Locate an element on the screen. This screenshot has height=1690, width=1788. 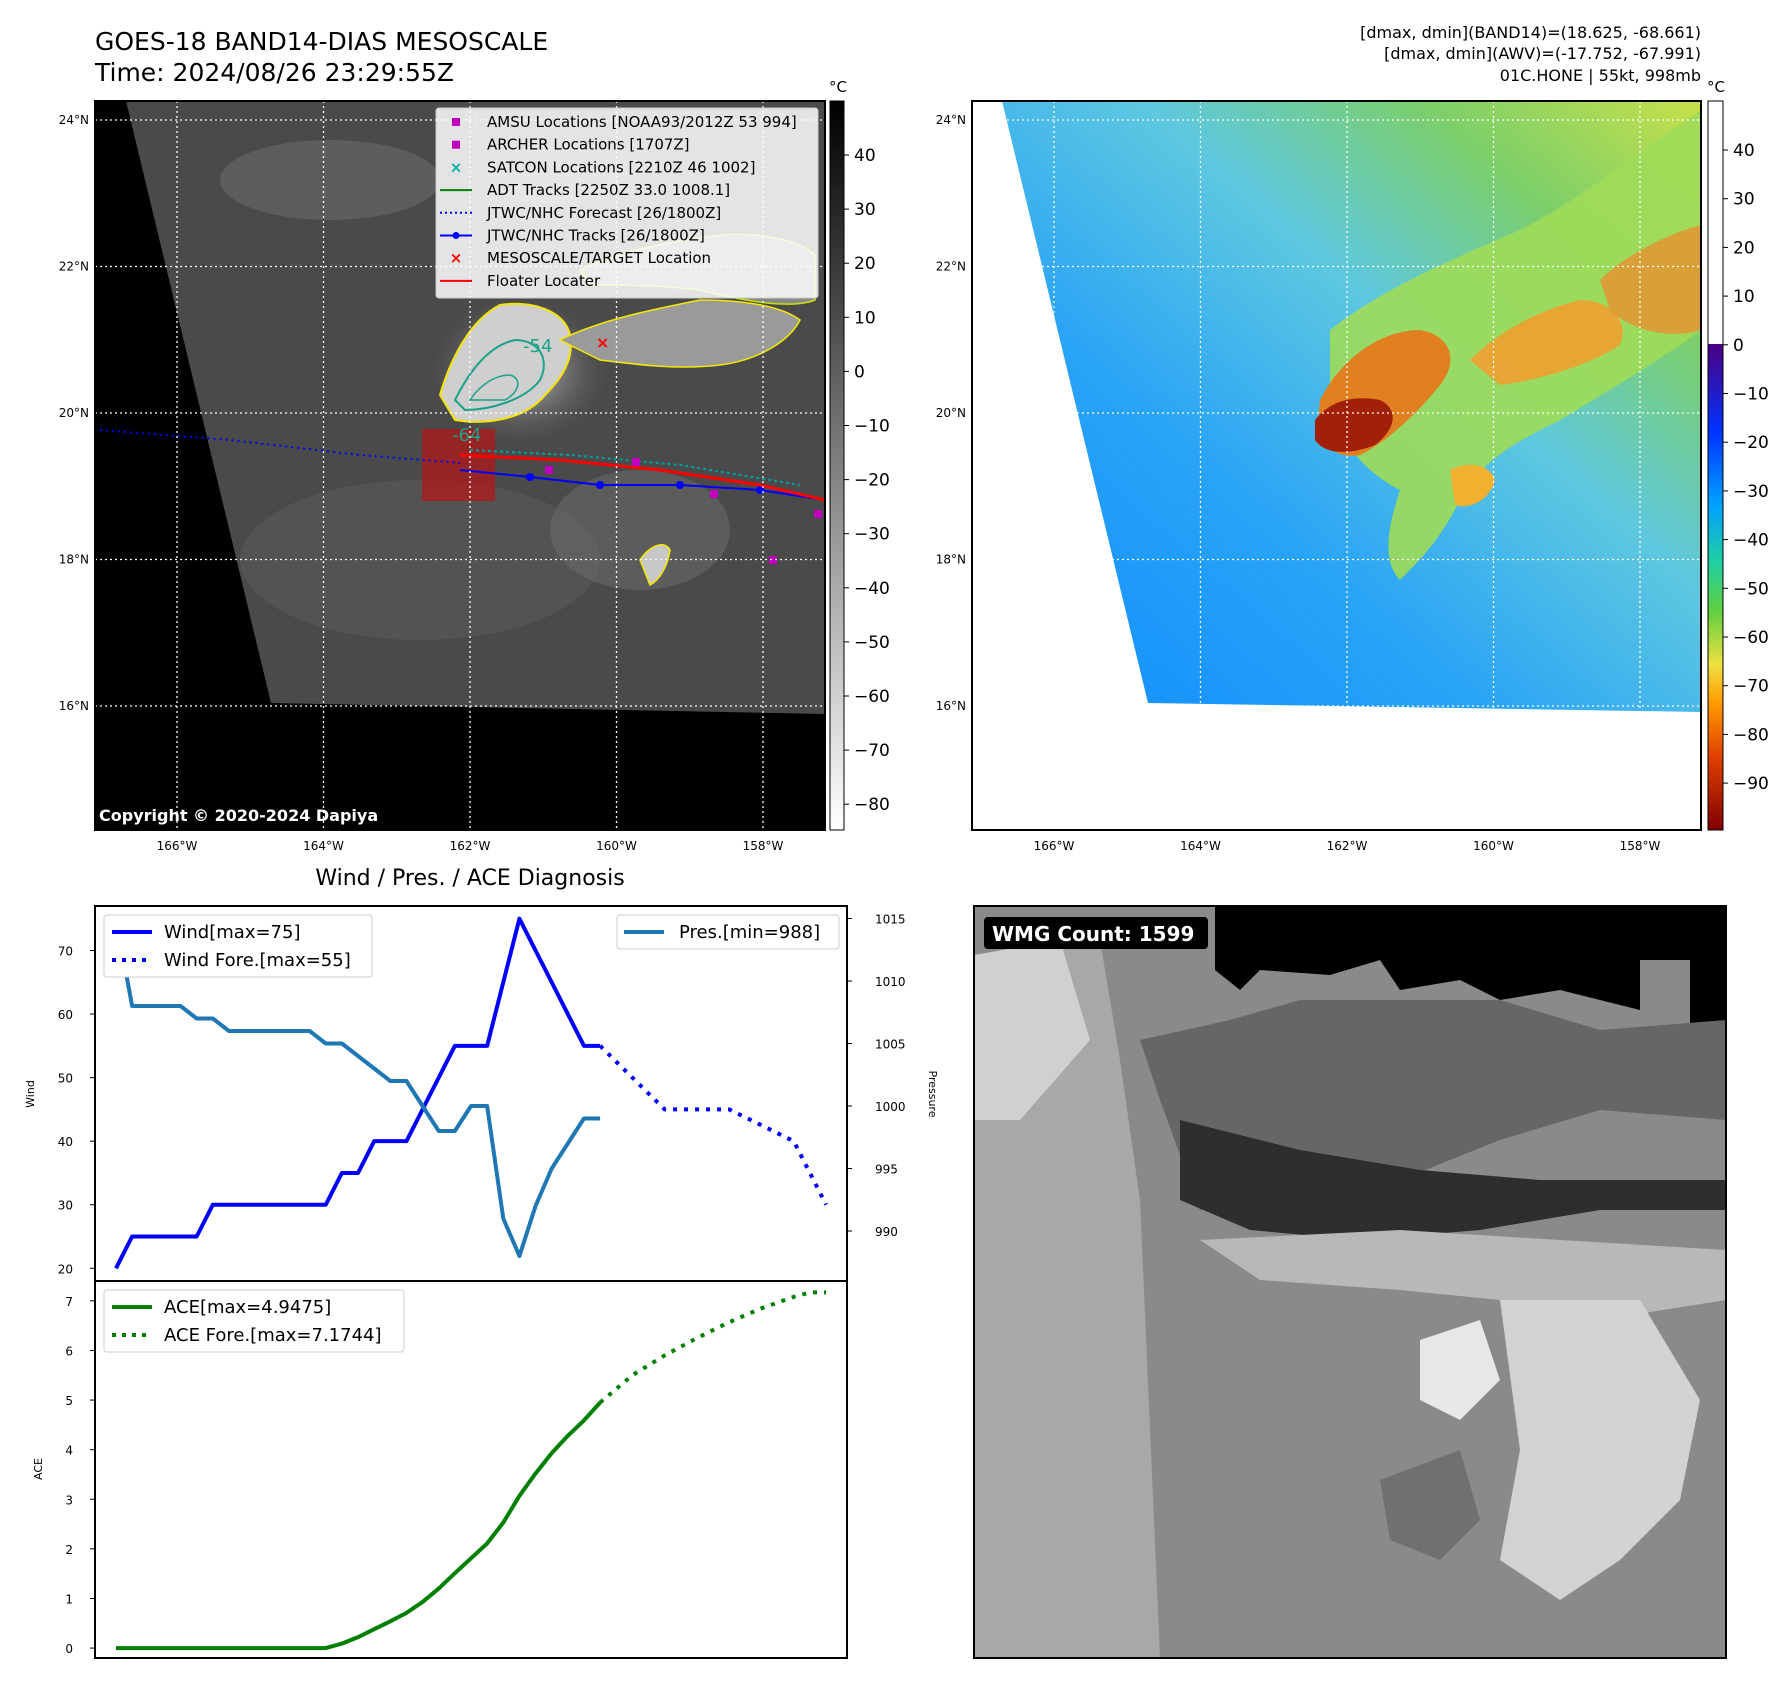
contour-label: -64 is located at coordinates (466, 435).